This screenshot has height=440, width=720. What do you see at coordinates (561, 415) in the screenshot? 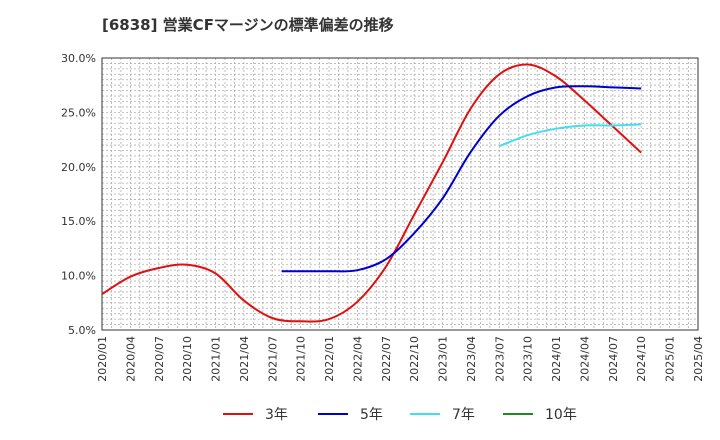
I see `legend-label: 10年` at bounding box center [561, 415].